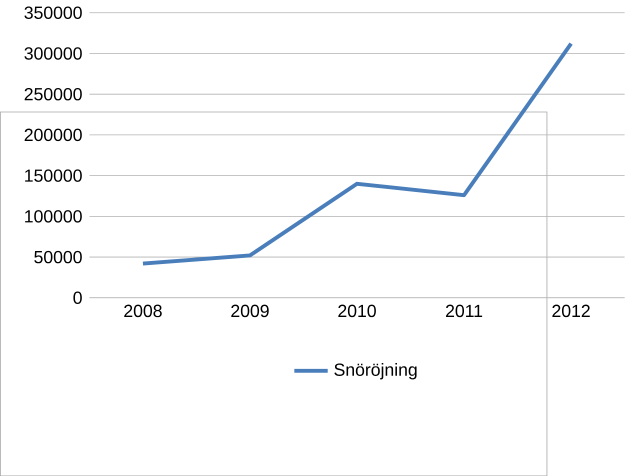 The image size is (625, 476). Describe the element at coordinates (58, 257) in the screenshot. I see `y-tick-label: 50000` at that location.